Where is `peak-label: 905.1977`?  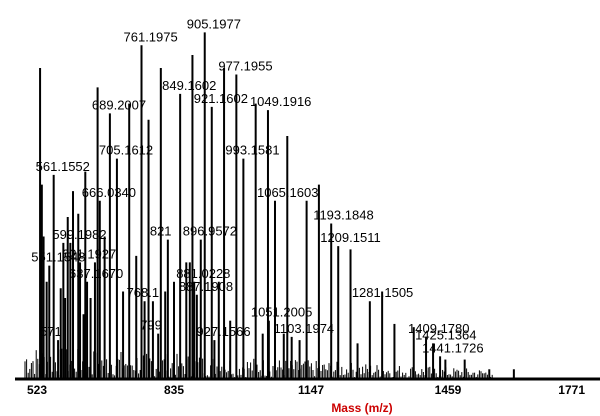 peak-label: 905.1977 is located at coordinates (214, 23).